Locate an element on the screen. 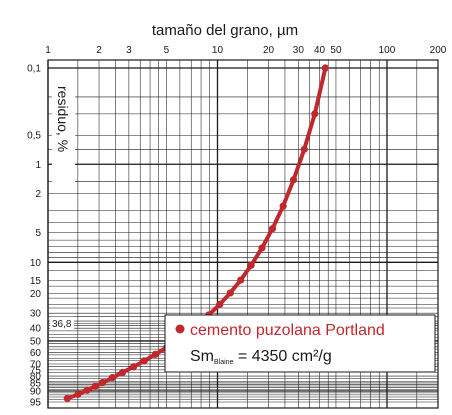  legend-annotation-prefix: Sm is located at coordinates (202, 356).